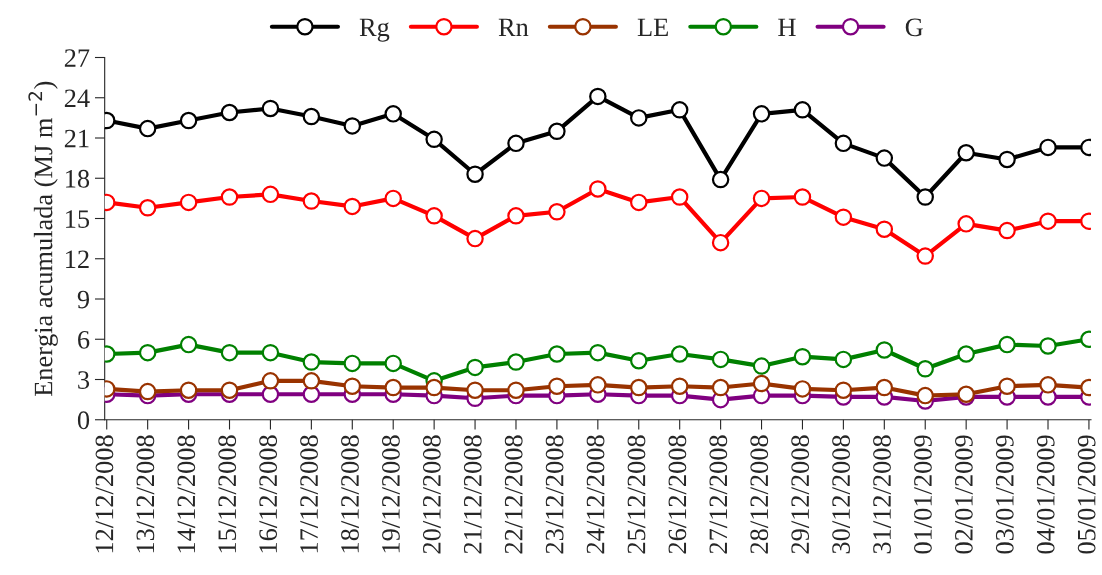  I want to click on y-tick-label: 0, so click(83, 420).